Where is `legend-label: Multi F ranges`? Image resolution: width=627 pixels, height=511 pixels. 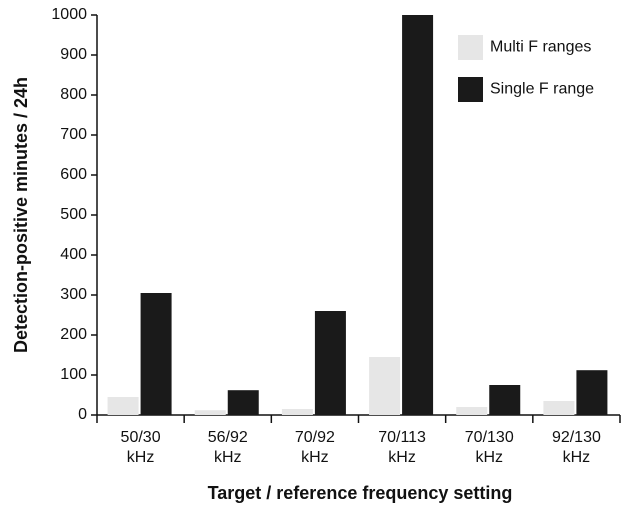 legend-label: Multi F ranges is located at coordinates (540, 47).